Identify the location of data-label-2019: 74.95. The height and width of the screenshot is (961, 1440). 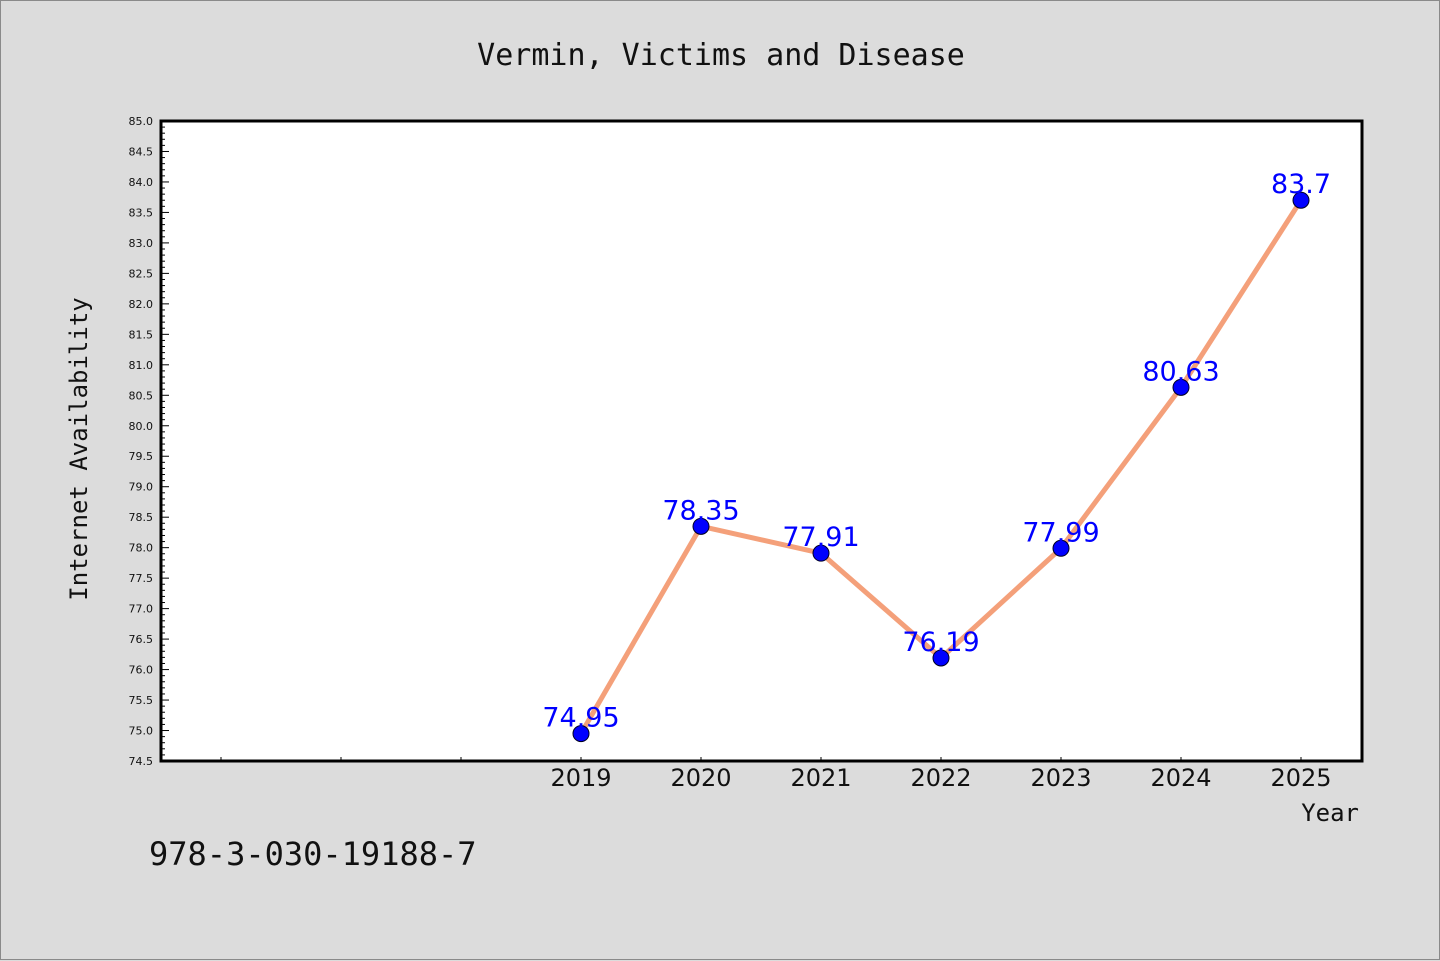
(580, 718).